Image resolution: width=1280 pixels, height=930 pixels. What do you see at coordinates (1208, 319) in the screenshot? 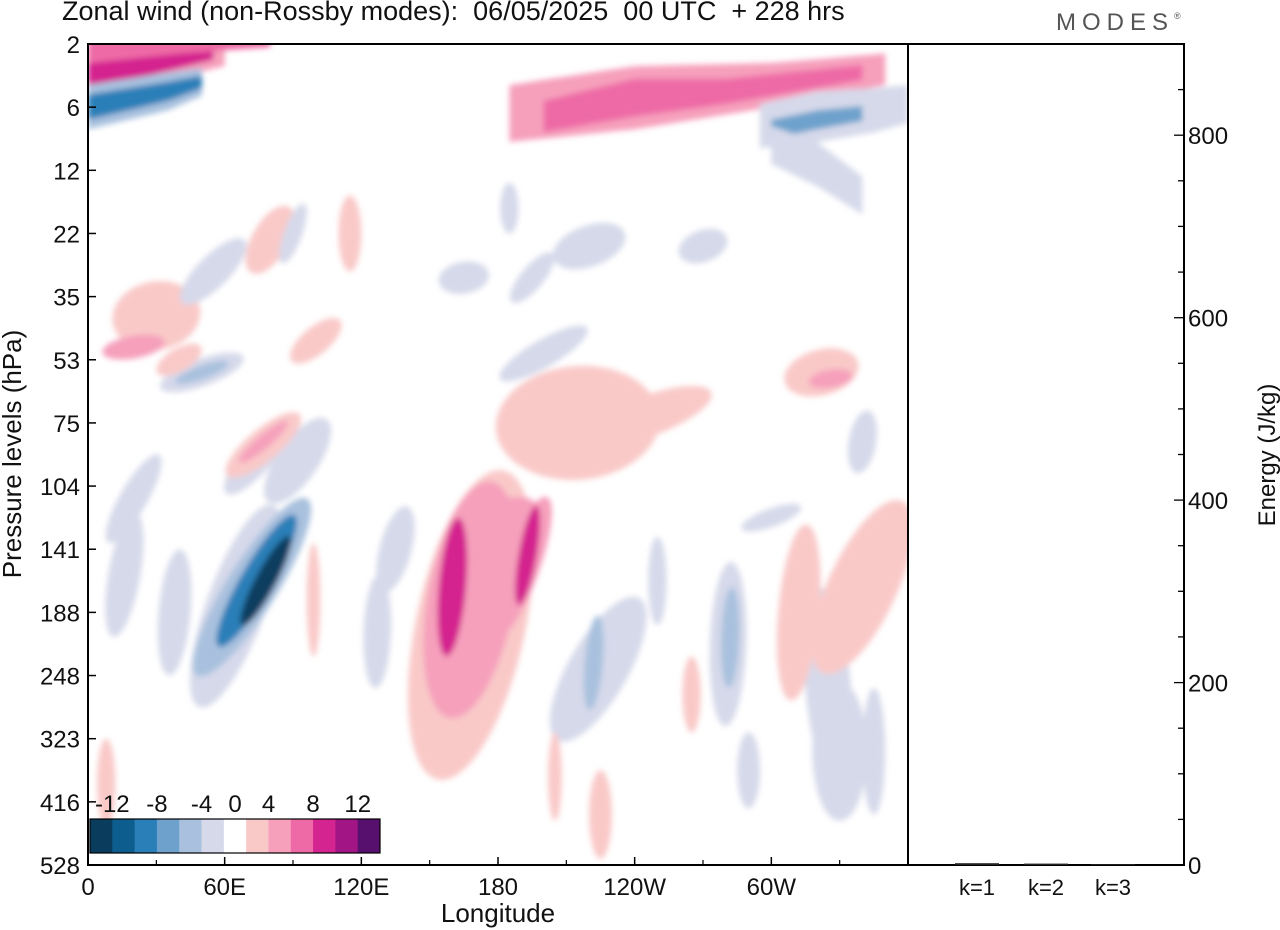
I see `energy-tick-label-600: 600` at bounding box center [1208, 319].